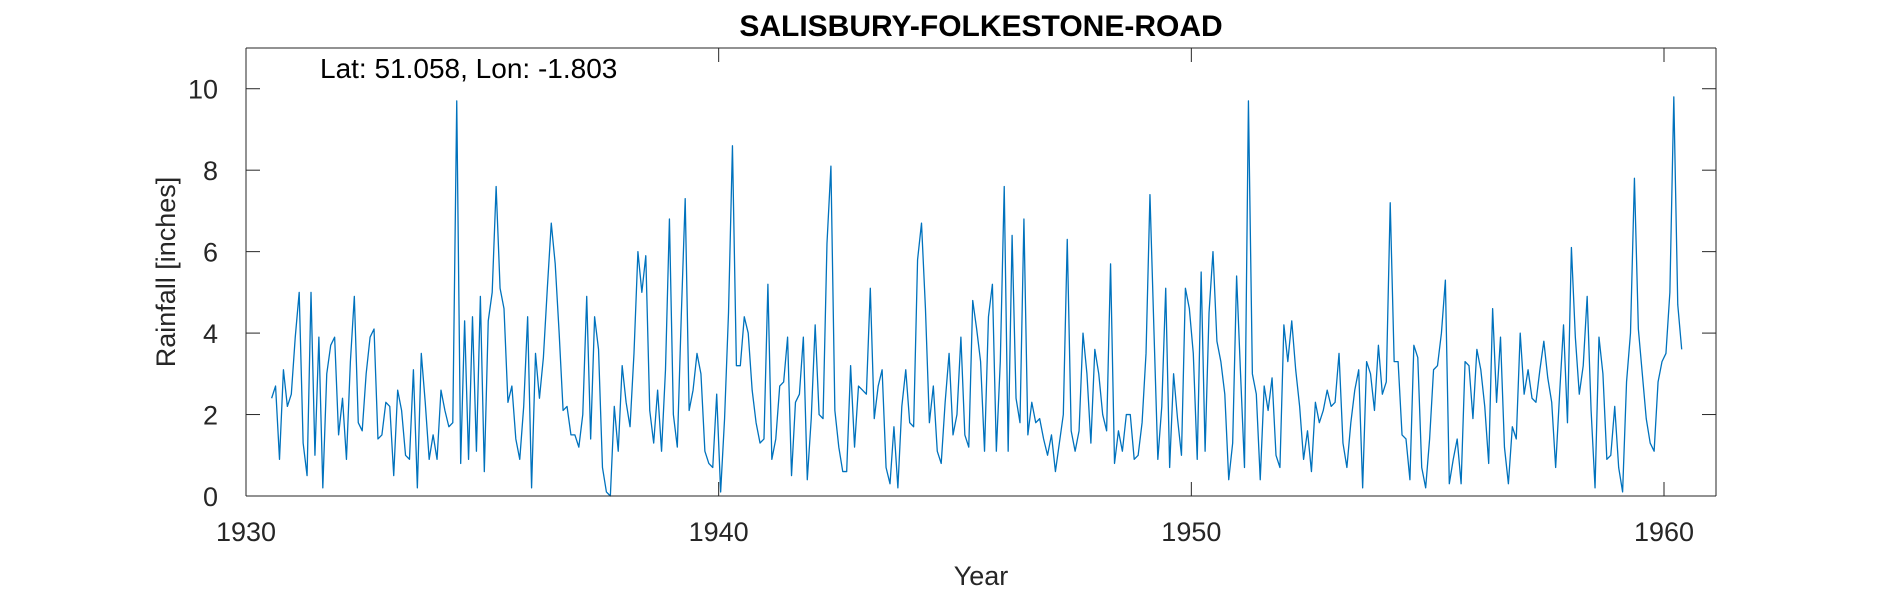 This screenshot has width=1890, height=591. I want to click on y-tick-label-4: 4, so click(210, 334).